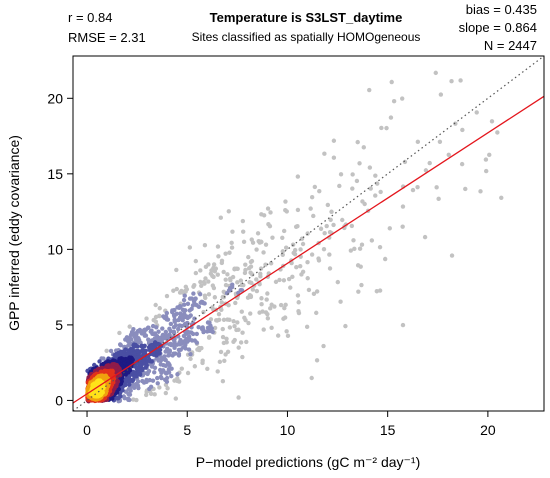  What do you see at coordinates (55, 174) in the screenshot?
I see `y-tick-label: 15` at bounding box center [55, 174].